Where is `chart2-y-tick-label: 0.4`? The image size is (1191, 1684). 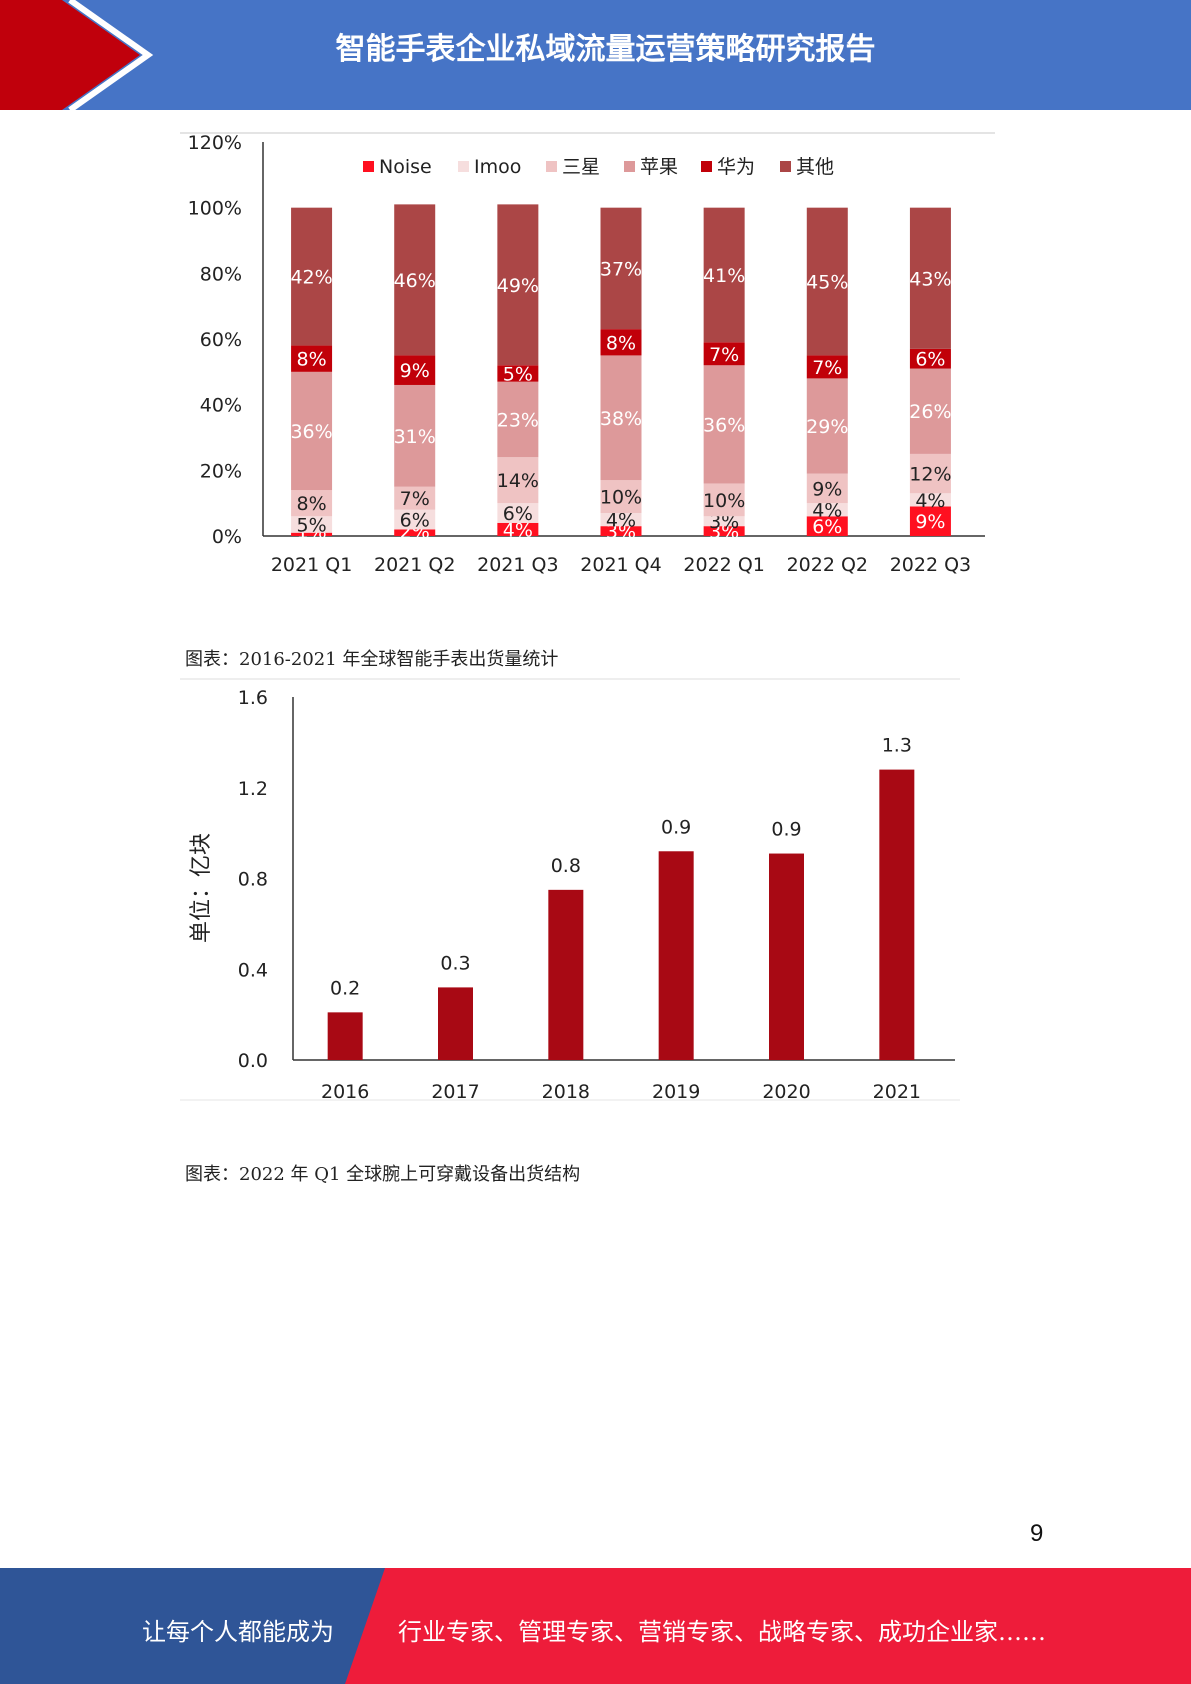
chart2-y-tick-label: 0.4 is located at coordinates (253, 970).